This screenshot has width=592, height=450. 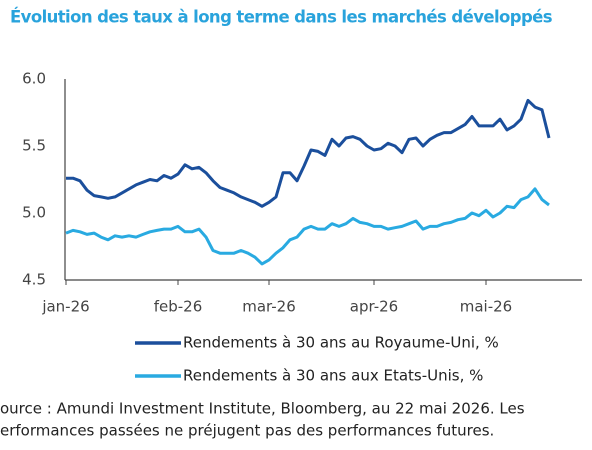 What do you see at coordinates (34, 146) in the screenshot?
I see `y-tick-label: 5.5` at bounding box center [34, 146].